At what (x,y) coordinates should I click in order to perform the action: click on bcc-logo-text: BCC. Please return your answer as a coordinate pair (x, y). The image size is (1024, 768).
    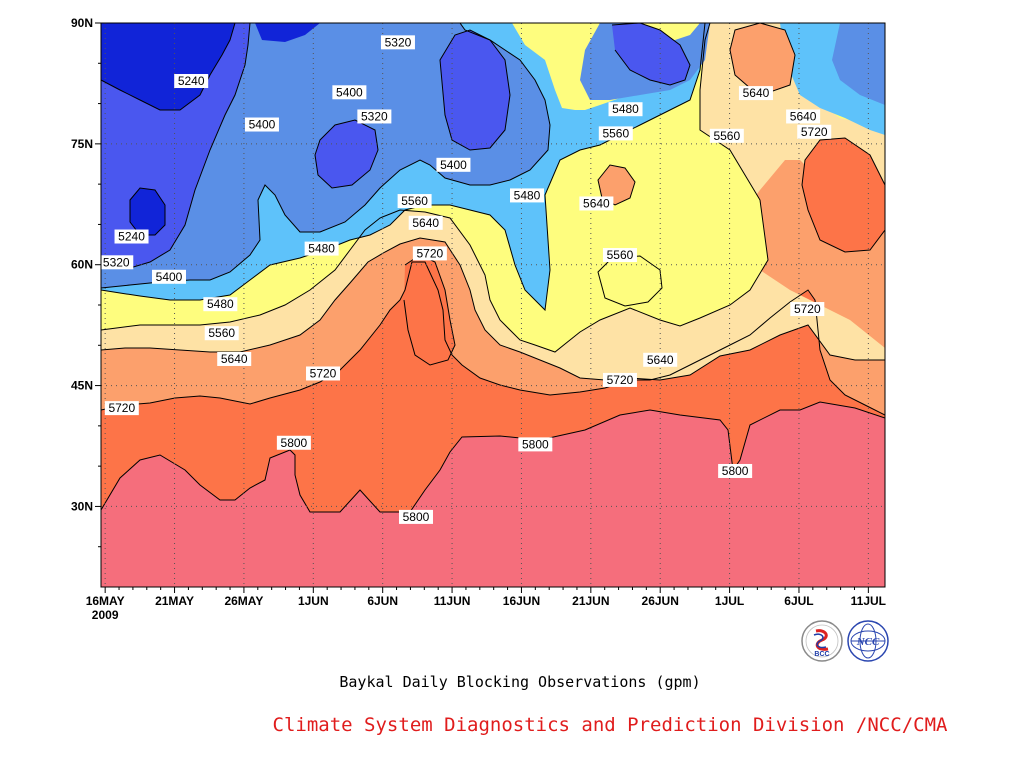
    Looking at the image, I should click on (821, 654).